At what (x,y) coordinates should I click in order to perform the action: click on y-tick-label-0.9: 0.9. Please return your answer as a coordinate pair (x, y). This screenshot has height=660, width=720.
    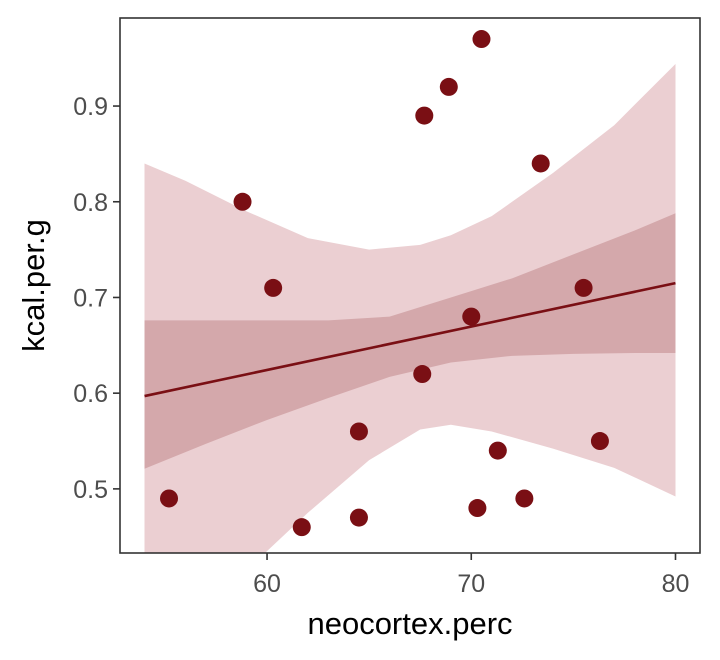
    Looking at the image, I should click on (90, 107).